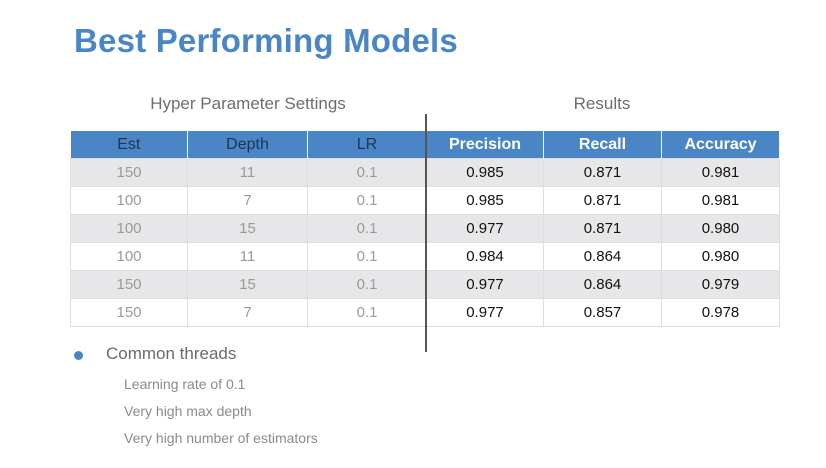  I want to click on table-row: 150 11 0.1 0.985 0.871 0.981, so click(425, 172).